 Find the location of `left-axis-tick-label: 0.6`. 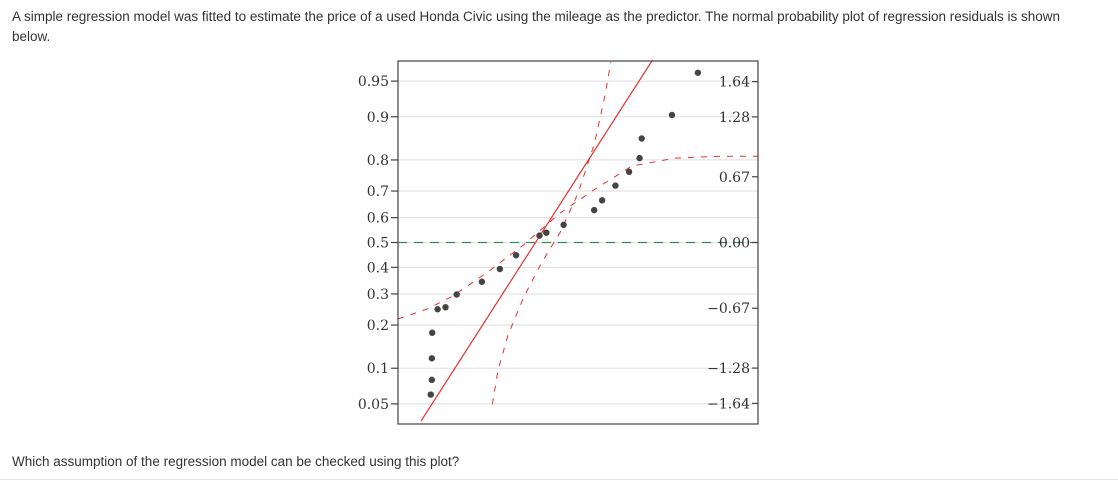

left-axis-tick-label: 0.6 is located at coordinates (378, 219).